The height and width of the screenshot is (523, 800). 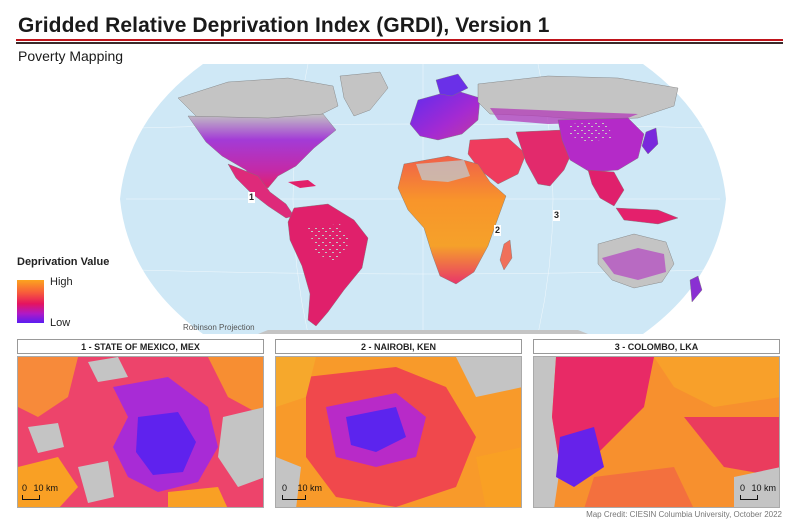 What do you see at coordinates (71, 56) in the screenshot?
I see `page-subtitle: Poverty Mapping` at bounding box center [71, 56].